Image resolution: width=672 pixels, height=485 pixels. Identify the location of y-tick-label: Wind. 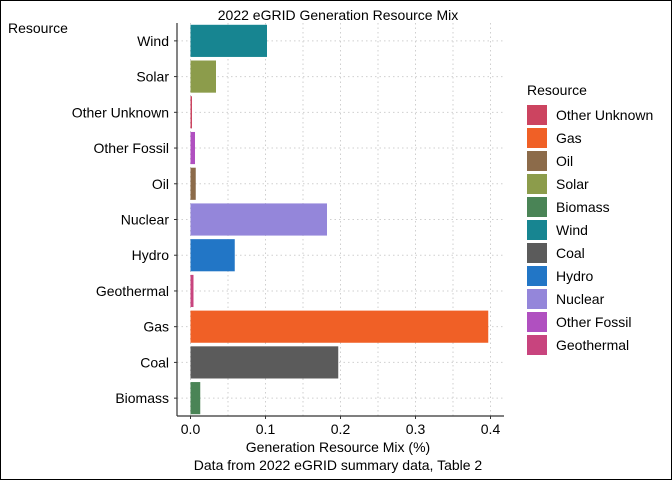
(153, 41).